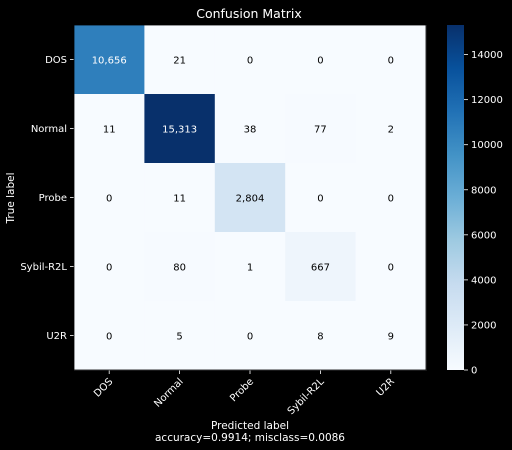 The image size is (512, 450). I want to click on cell-value-label: 8, so click(320, 337).